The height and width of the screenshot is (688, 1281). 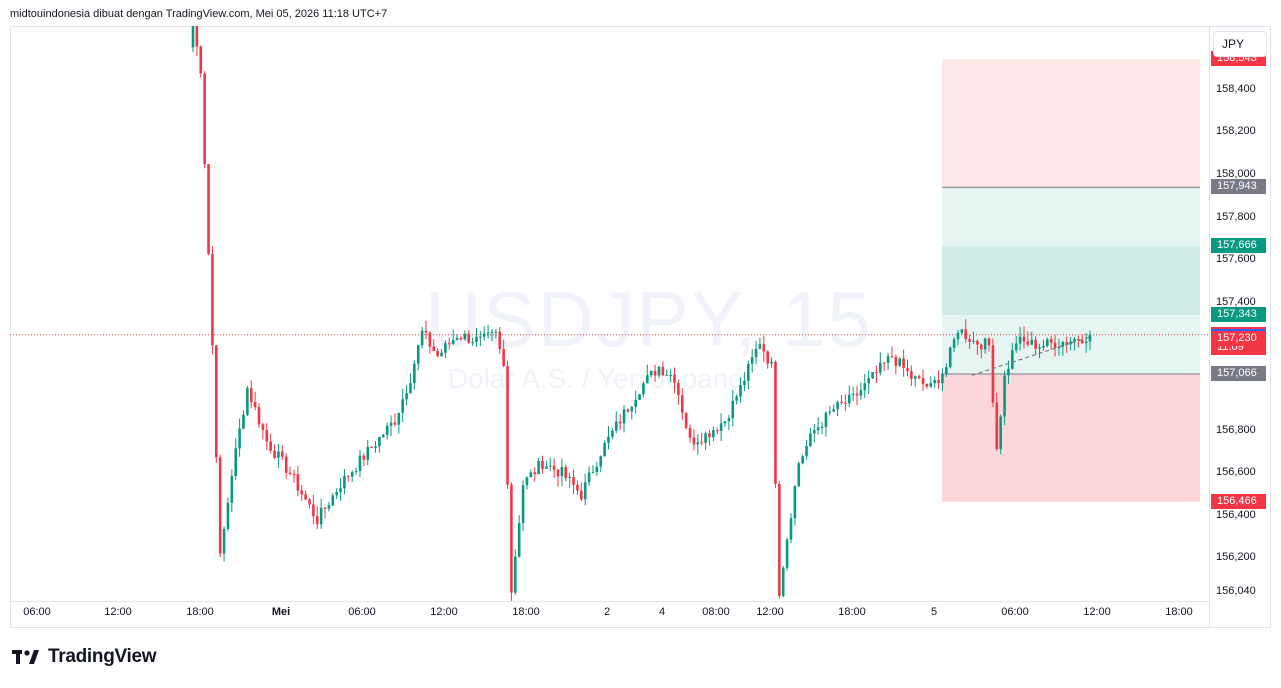 I want to click on time-axis, so click(x=609, y=615).